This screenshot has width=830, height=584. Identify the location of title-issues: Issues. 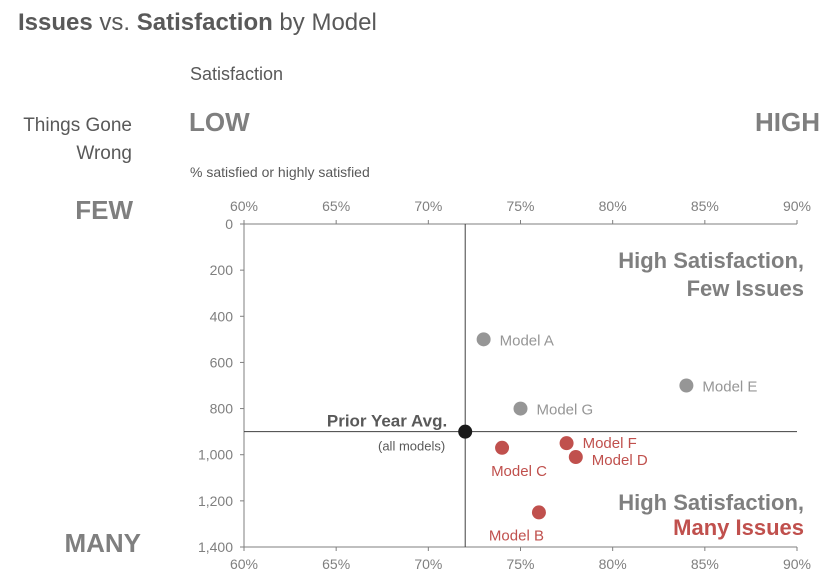
(55, 22).